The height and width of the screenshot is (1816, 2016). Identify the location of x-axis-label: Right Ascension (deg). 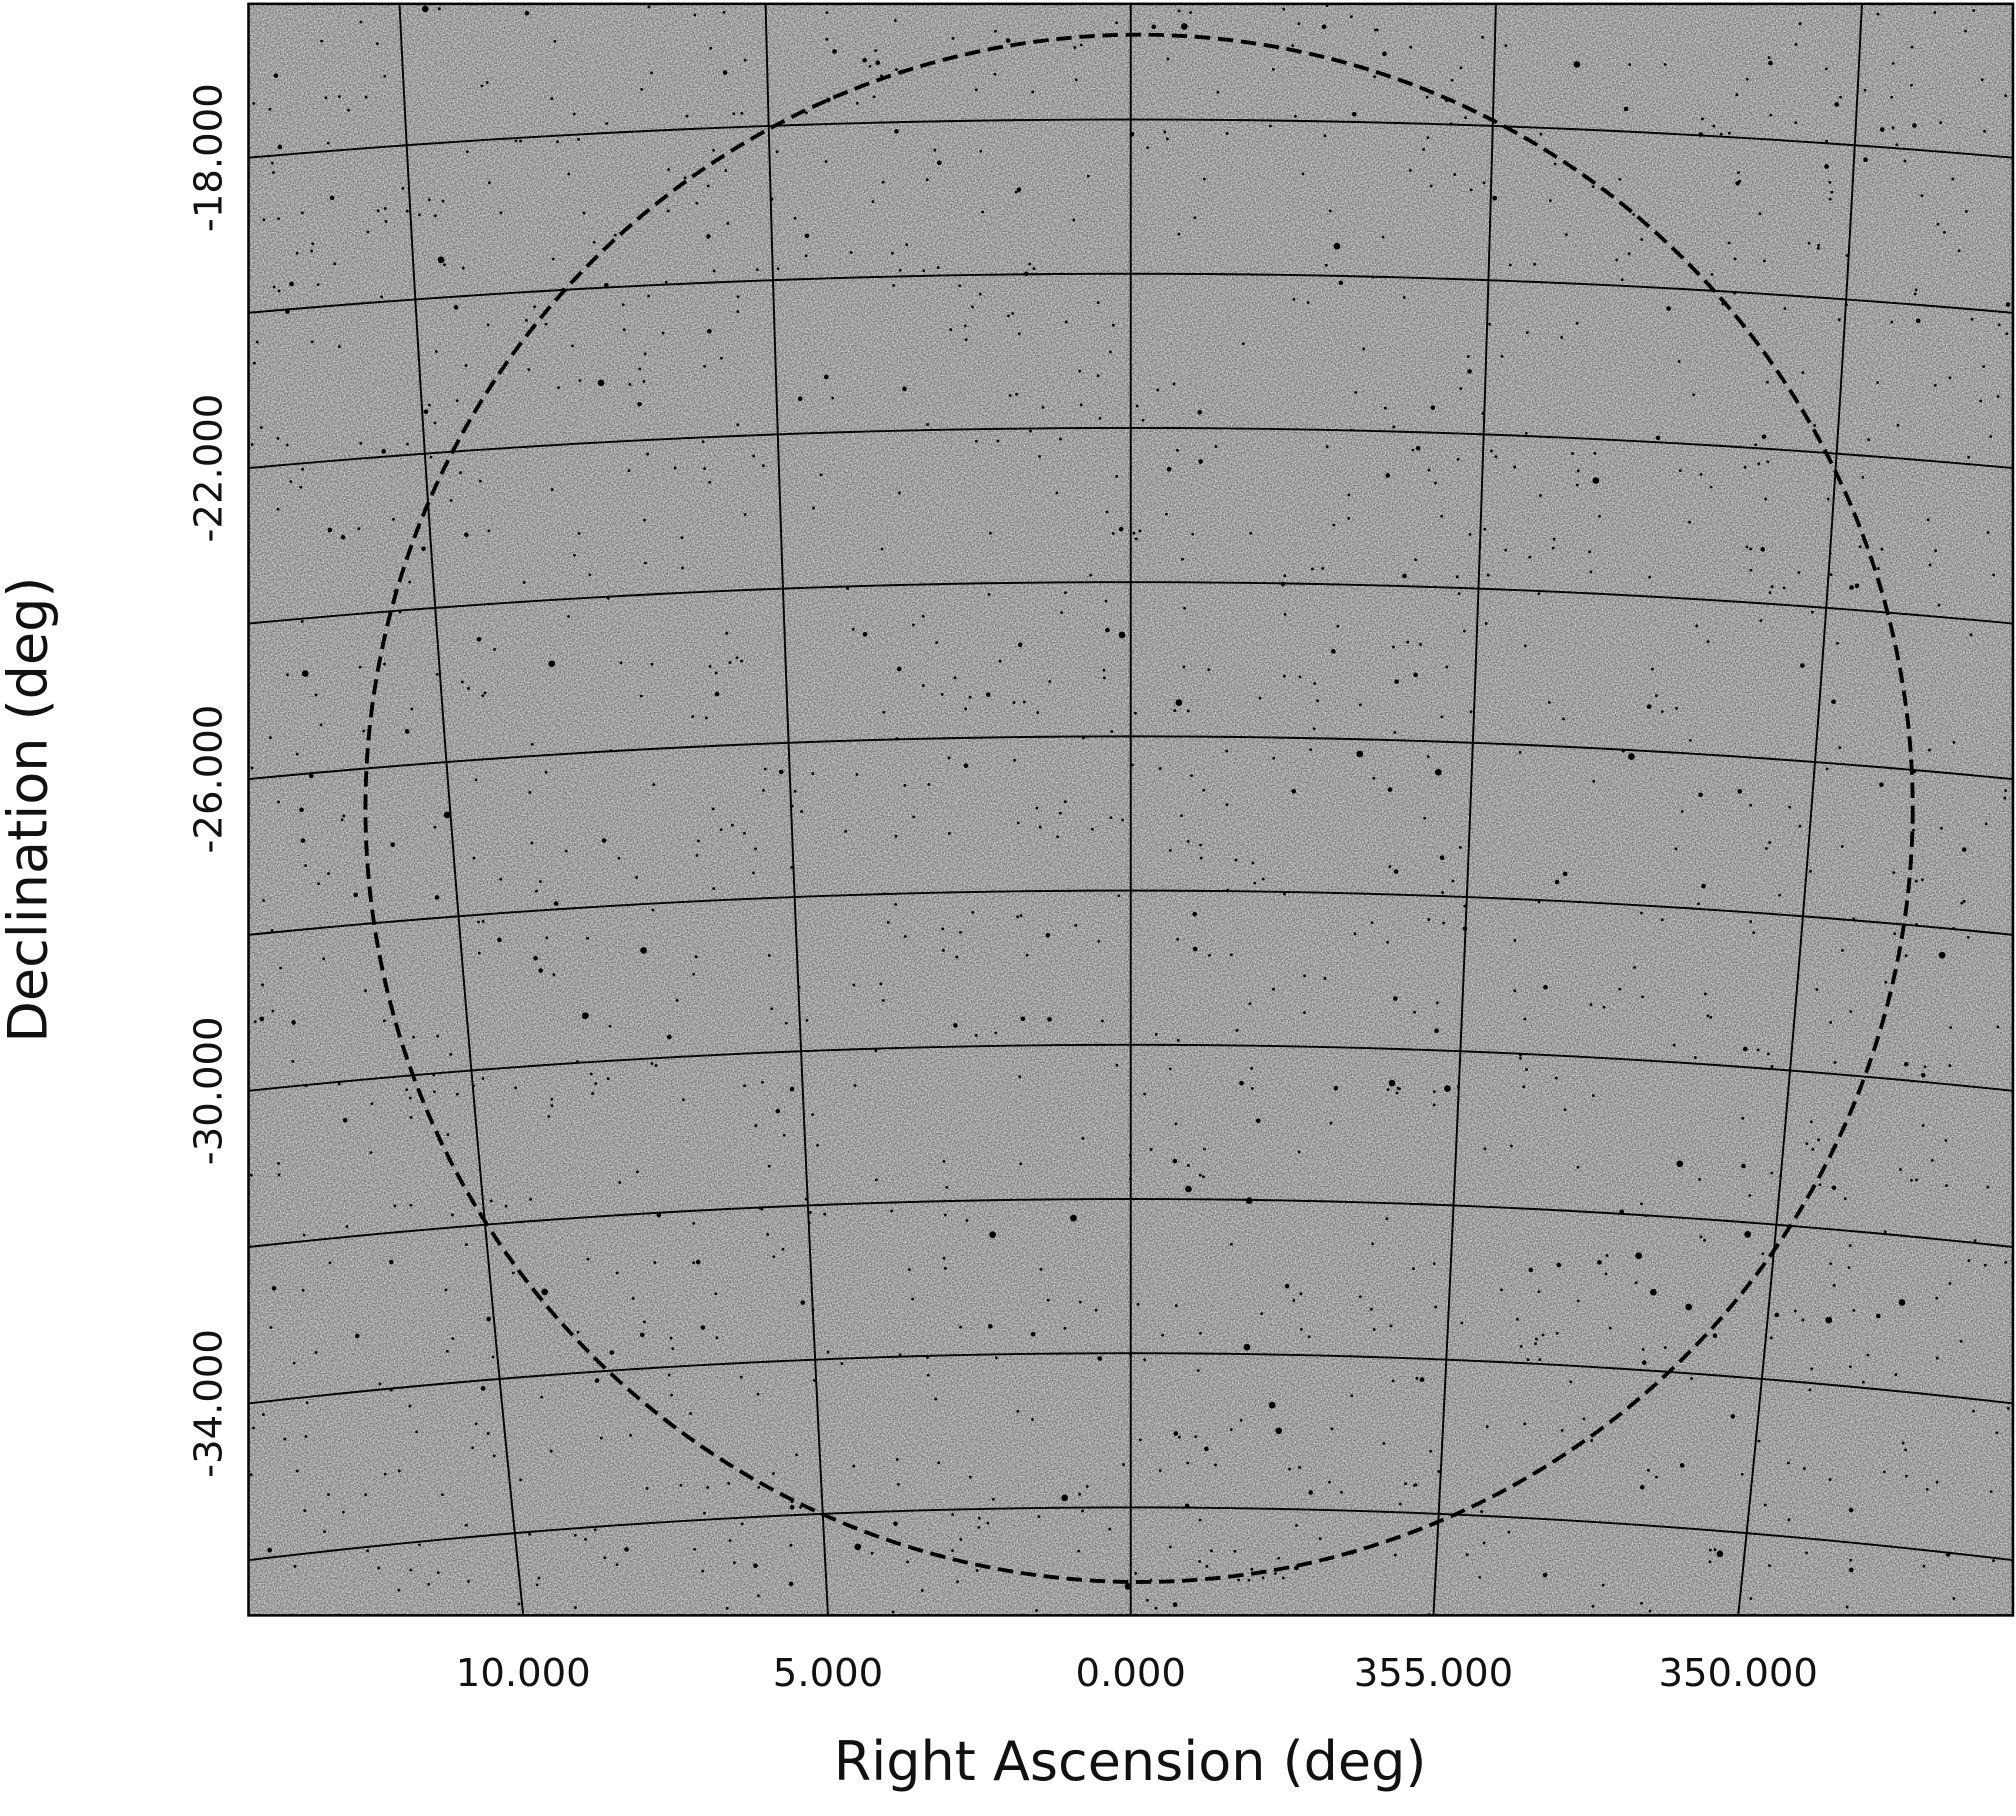
(1130, 1761).